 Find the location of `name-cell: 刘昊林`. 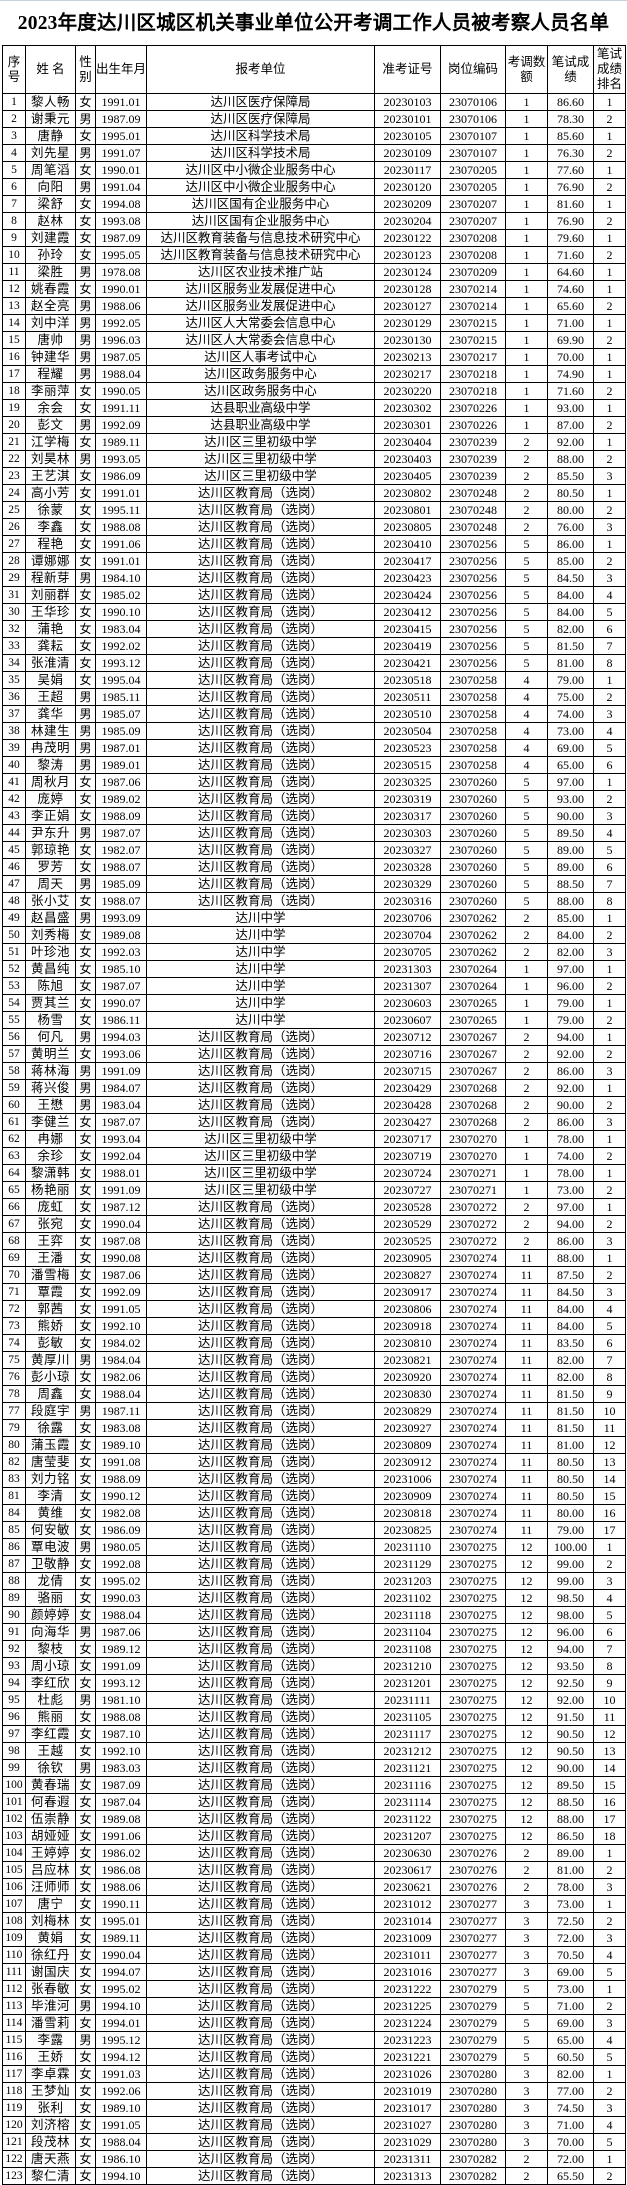

name-cell: 刘昊林 is located at coordinates (50, 459).